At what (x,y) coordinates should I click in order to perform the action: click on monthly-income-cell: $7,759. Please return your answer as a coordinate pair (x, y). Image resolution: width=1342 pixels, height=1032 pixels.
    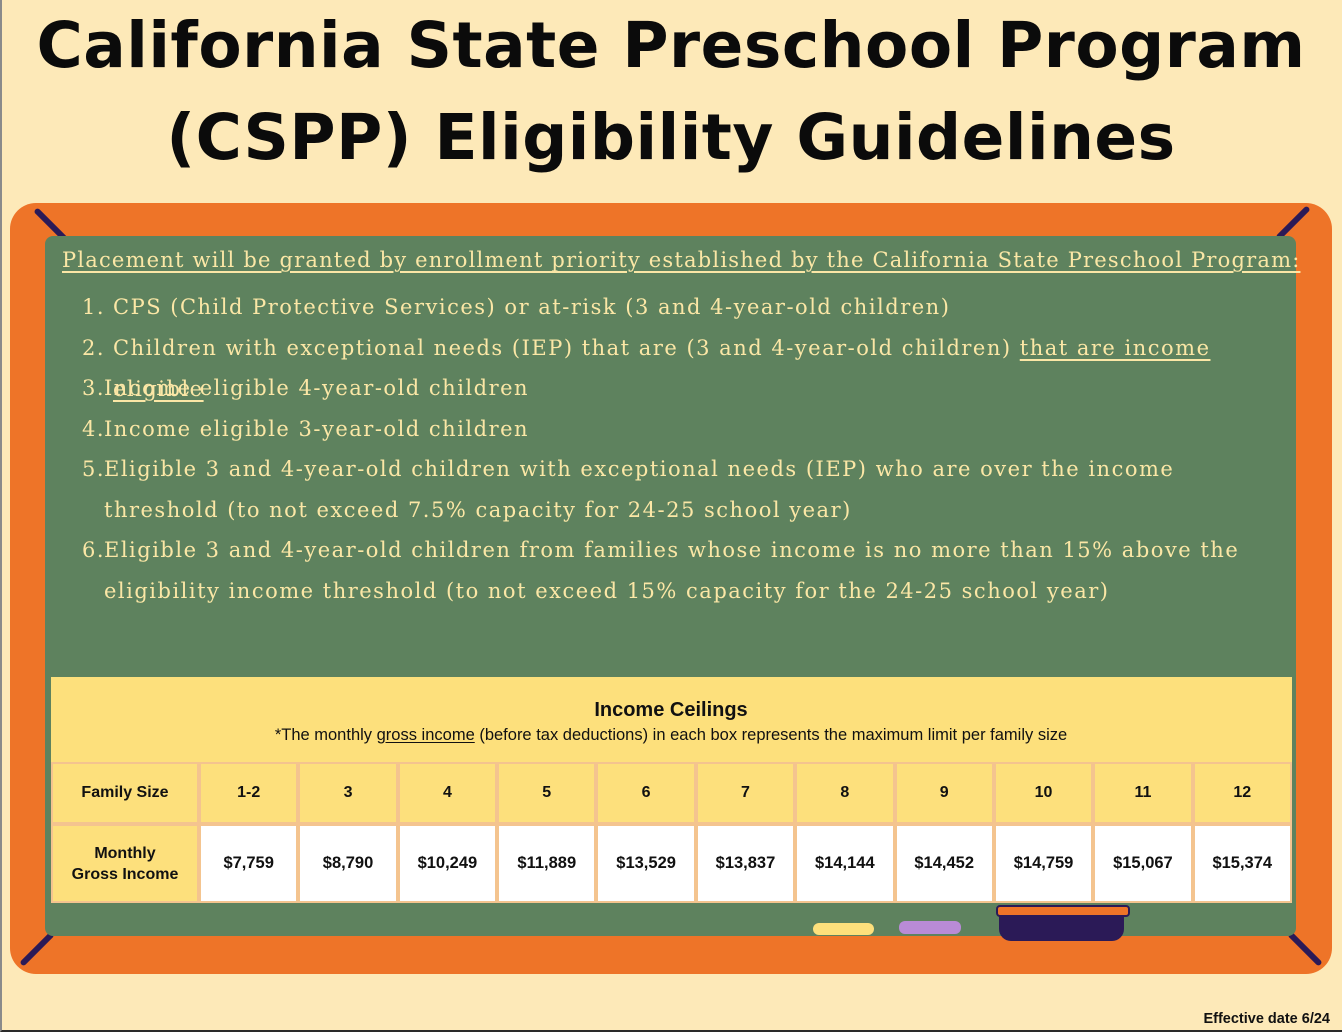
    Looking at the image, I should click on (249, 863).